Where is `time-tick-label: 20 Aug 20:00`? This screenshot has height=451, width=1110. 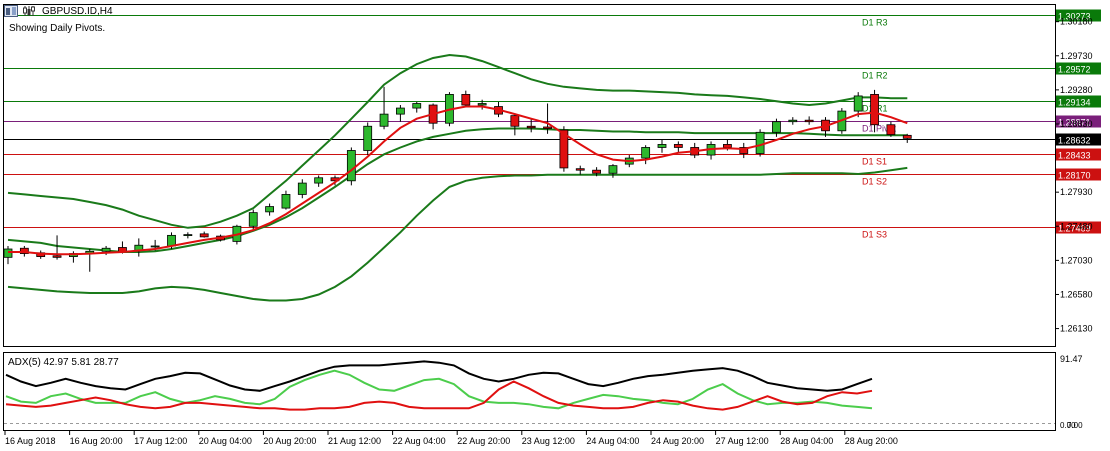 time-tick-label: 20 Aug 20:00 is located at coordinates (289, 441).